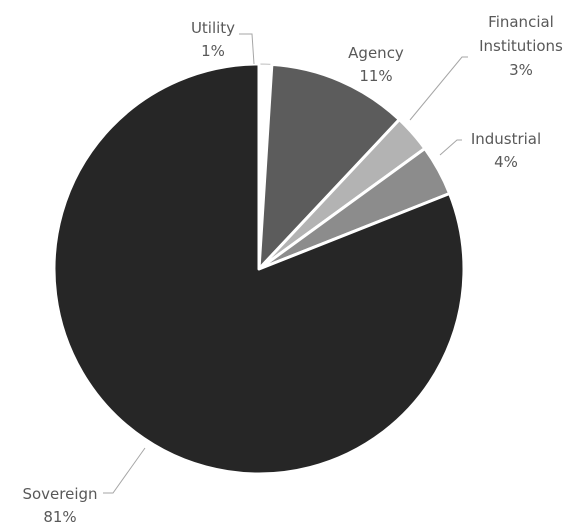 The width and height of the screenshot is (587, 529). Describe the element at coordinates (59, 494) in the screenshot. I see `label-sovereign: Sovereign` at that location.